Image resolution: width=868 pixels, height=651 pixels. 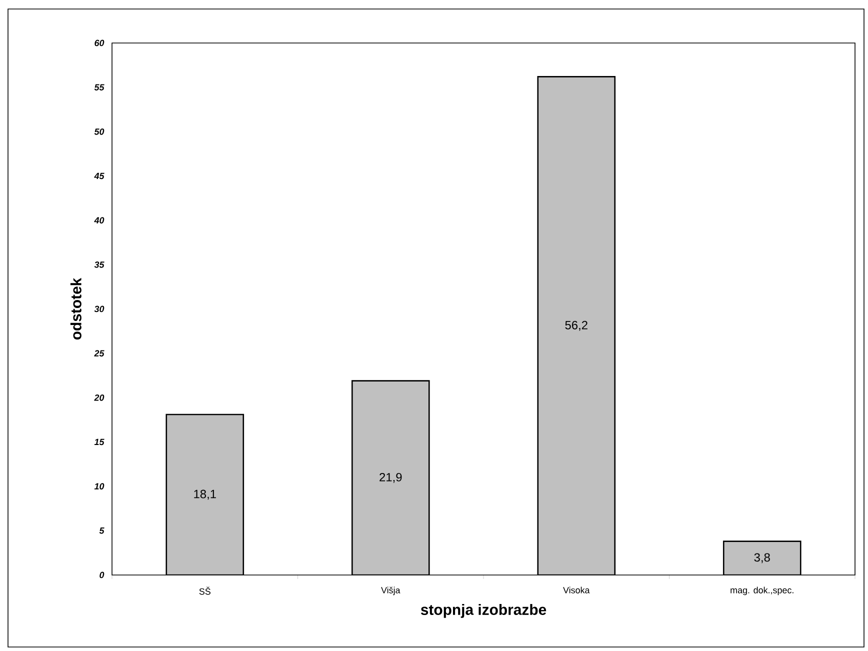 What do you see at coordinates (99, 87) in the screenshot?
I see `y-tick-label: 55` at bounding box center [99, 87].